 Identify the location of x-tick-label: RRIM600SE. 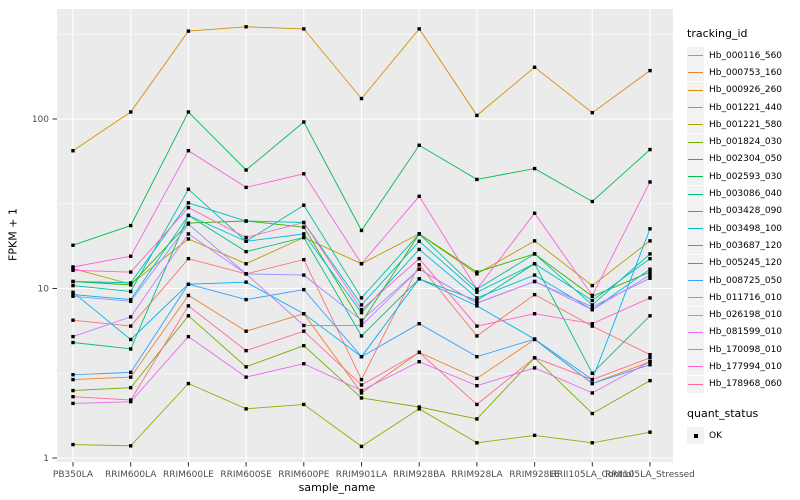
(246, 475).